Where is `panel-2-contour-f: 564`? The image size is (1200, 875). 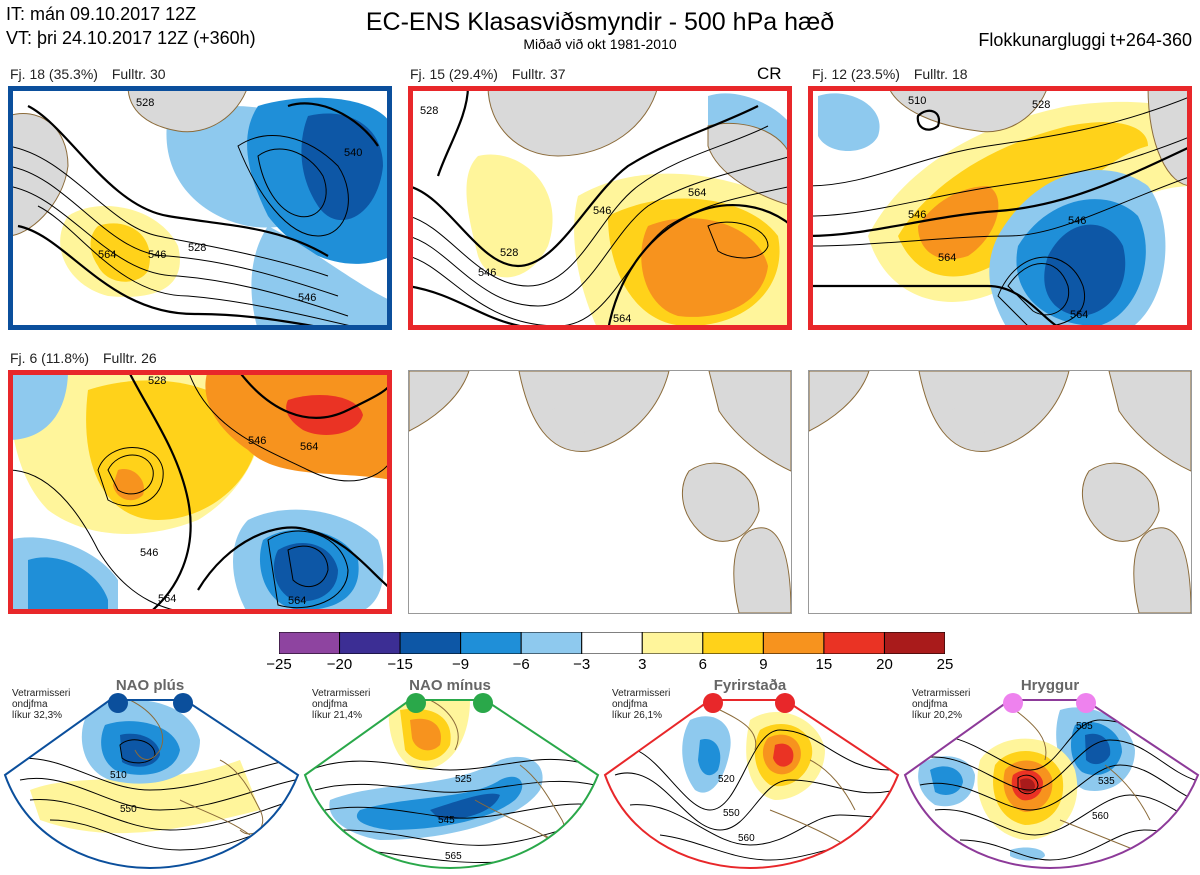
panel-2-contour-f: 564 is located at coordinates (622, 319).